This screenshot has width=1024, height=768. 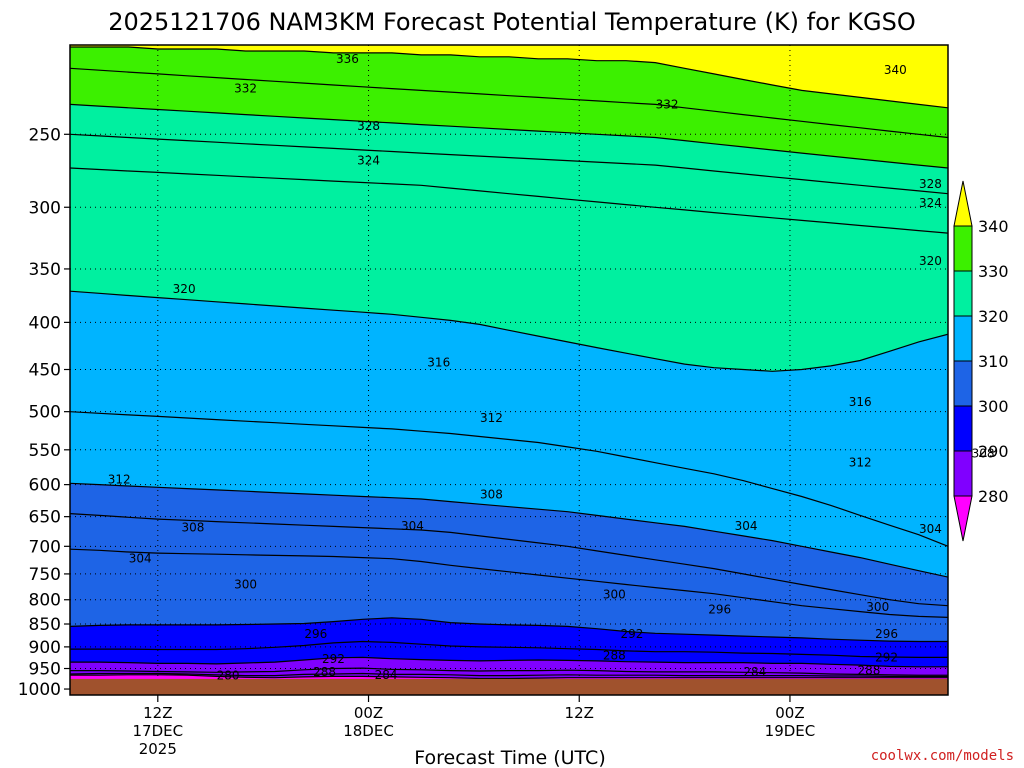 What do you see at coordinates (993, 496) in the screenshot?
I see `colorbar-label-280: 280` at bounding box center [993, 496].